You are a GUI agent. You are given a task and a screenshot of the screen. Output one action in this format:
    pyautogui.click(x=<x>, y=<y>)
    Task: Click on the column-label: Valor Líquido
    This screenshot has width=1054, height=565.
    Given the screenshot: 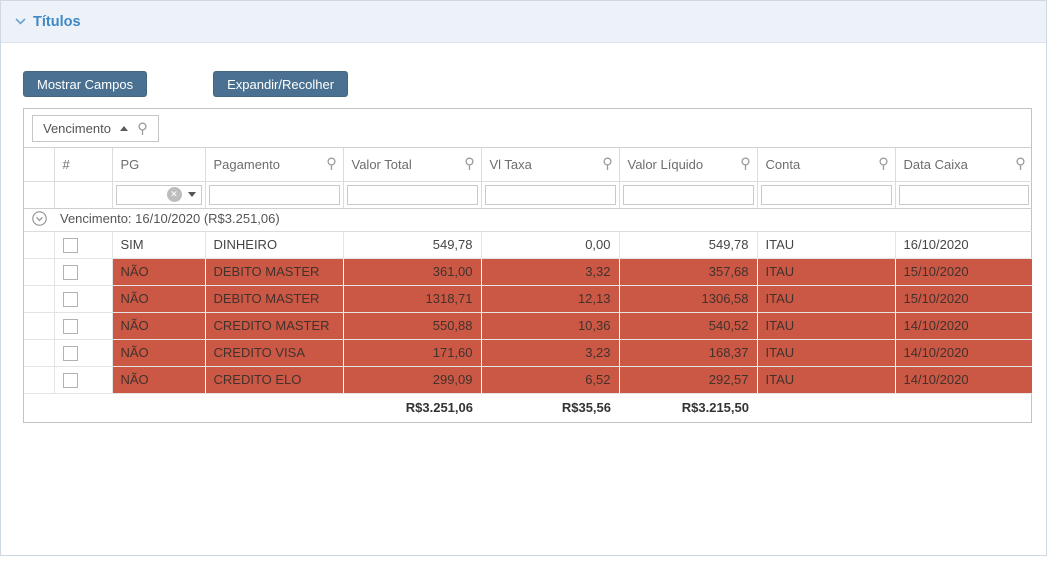 What is the action you would take?
    pyautogui.click(x=665, y=164)
    